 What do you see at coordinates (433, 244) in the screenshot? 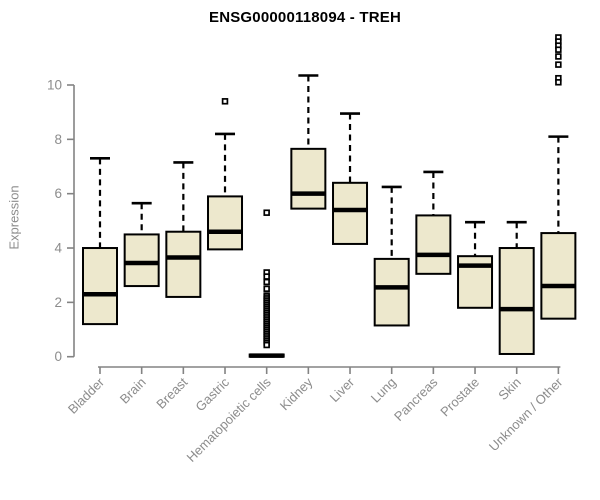
I see `box-pancreas` at bounding box center [433, 244].